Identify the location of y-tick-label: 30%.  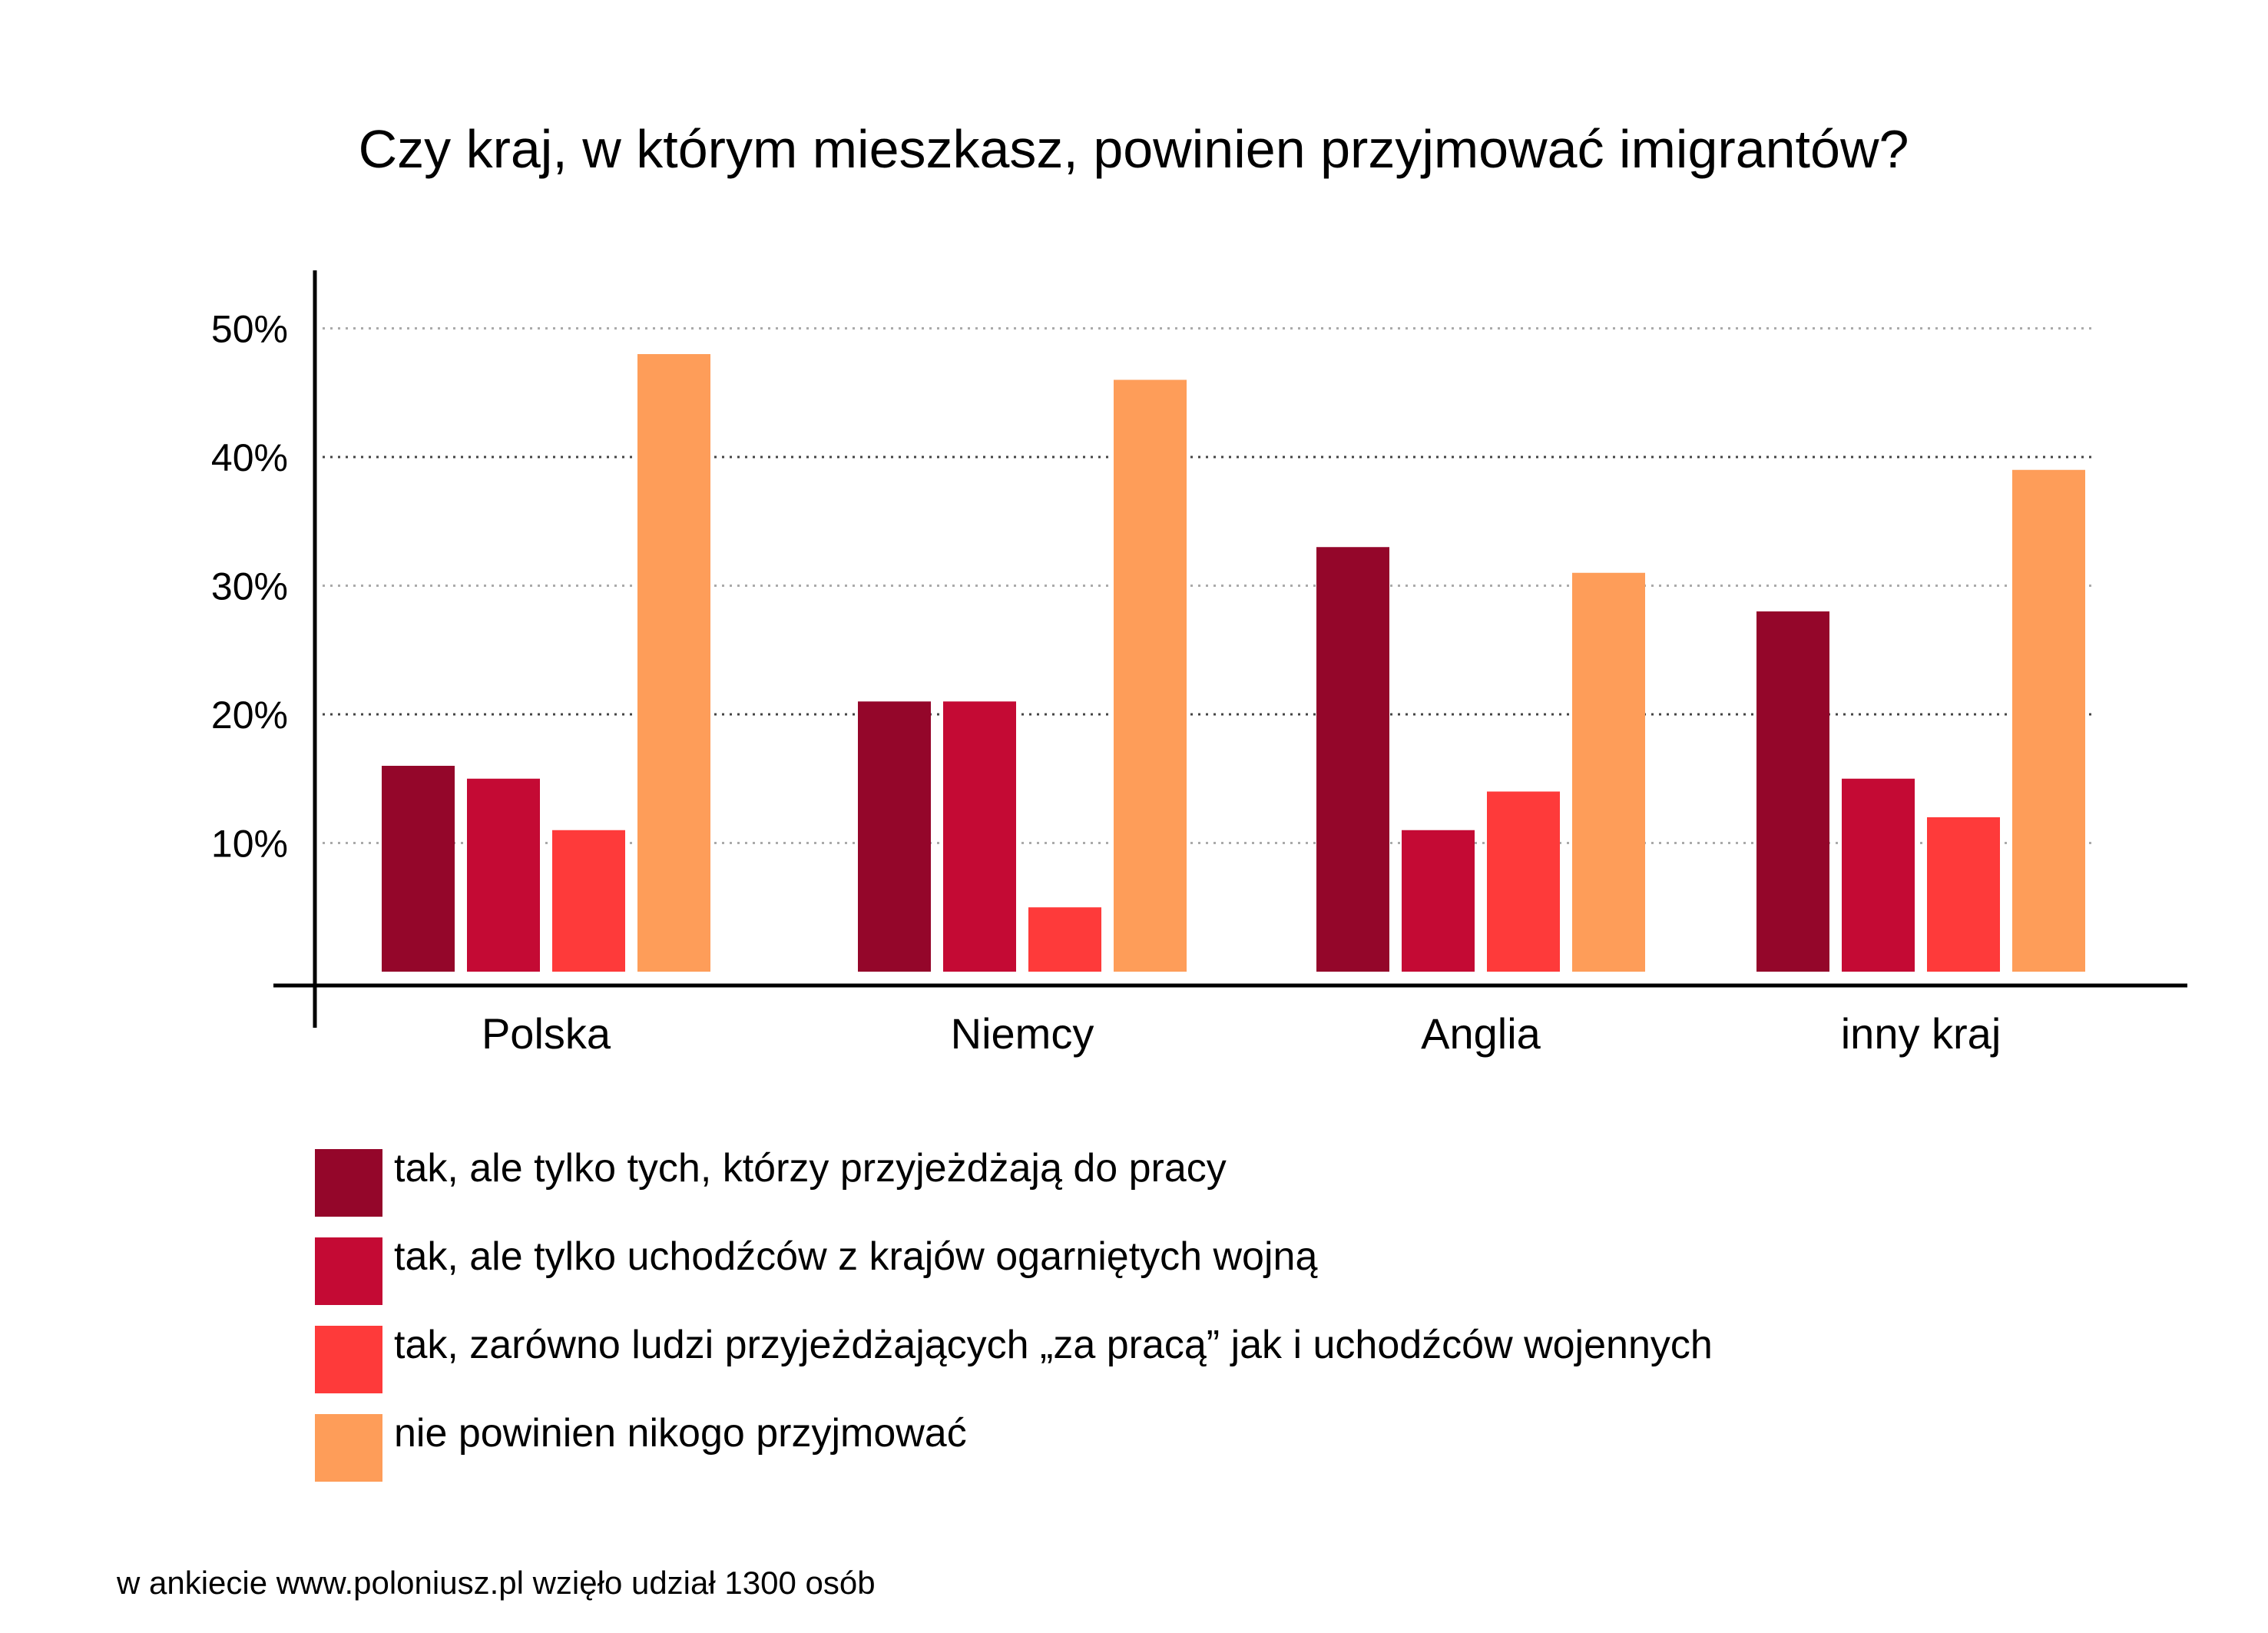
(249, 586).